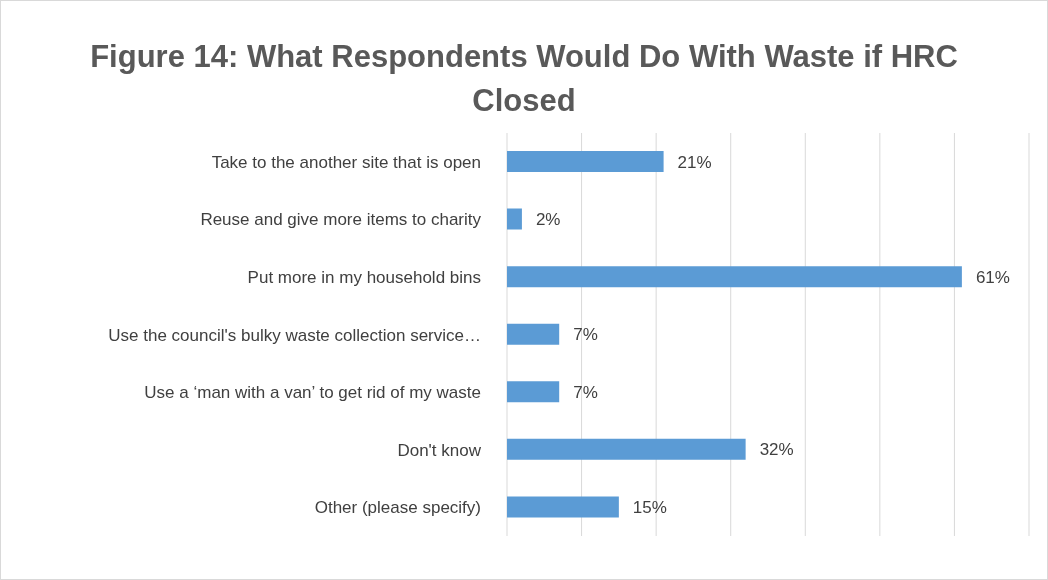 This screenshot has height=580, width=1048. What do you see at coordinates (524, 79) in the screenshot?
I see `chart-title: Figure 14: What Respondents Would Do With Waste if HRC Closed` at bounding box center [524, 79].